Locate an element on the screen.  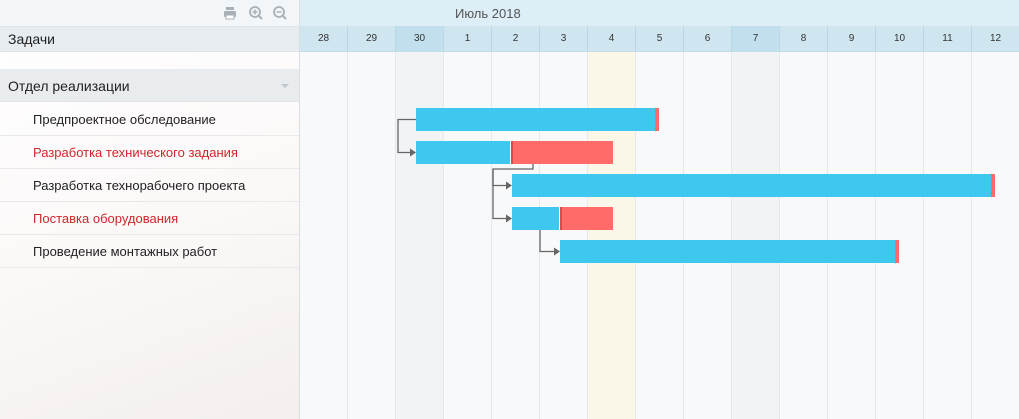
task-row: Проведение монтажных работ is located at coordinates (149, 251).